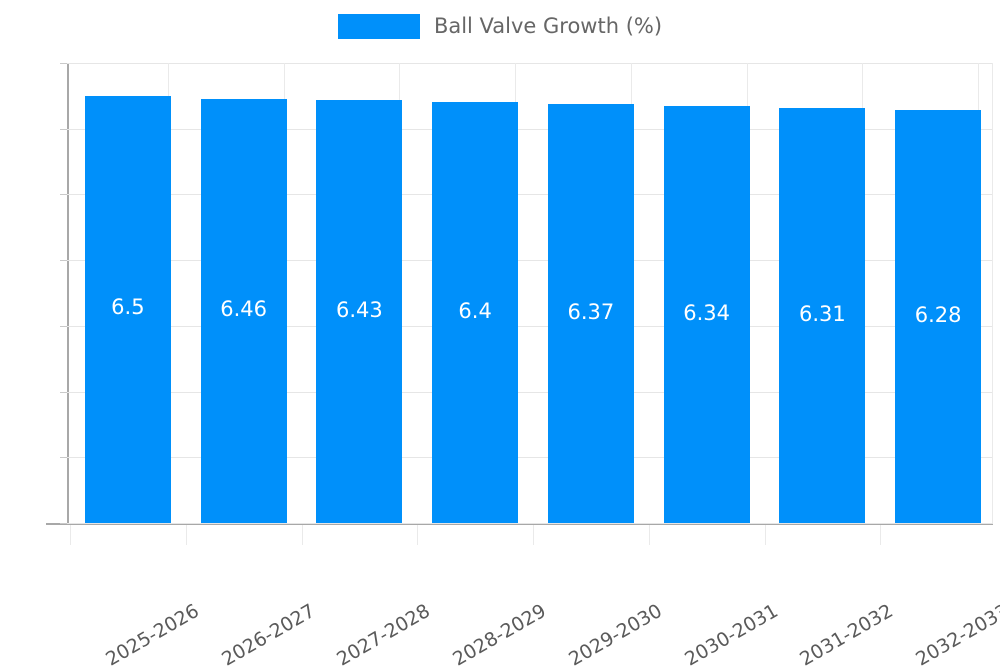 Image resolution: width=1000 pixels, height=671 pixels. I want to click on bar-value-label: 6.4, so click(475, 310).